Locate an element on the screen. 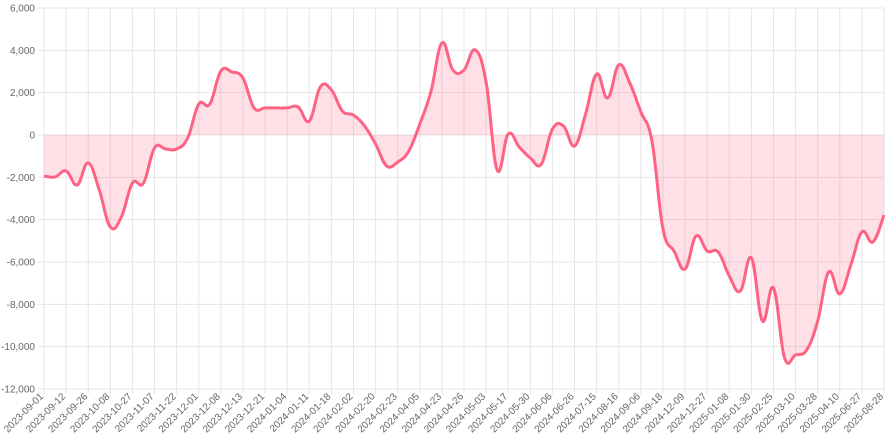  y-tick-label: 6,000 is located at coordinates (22, 9).